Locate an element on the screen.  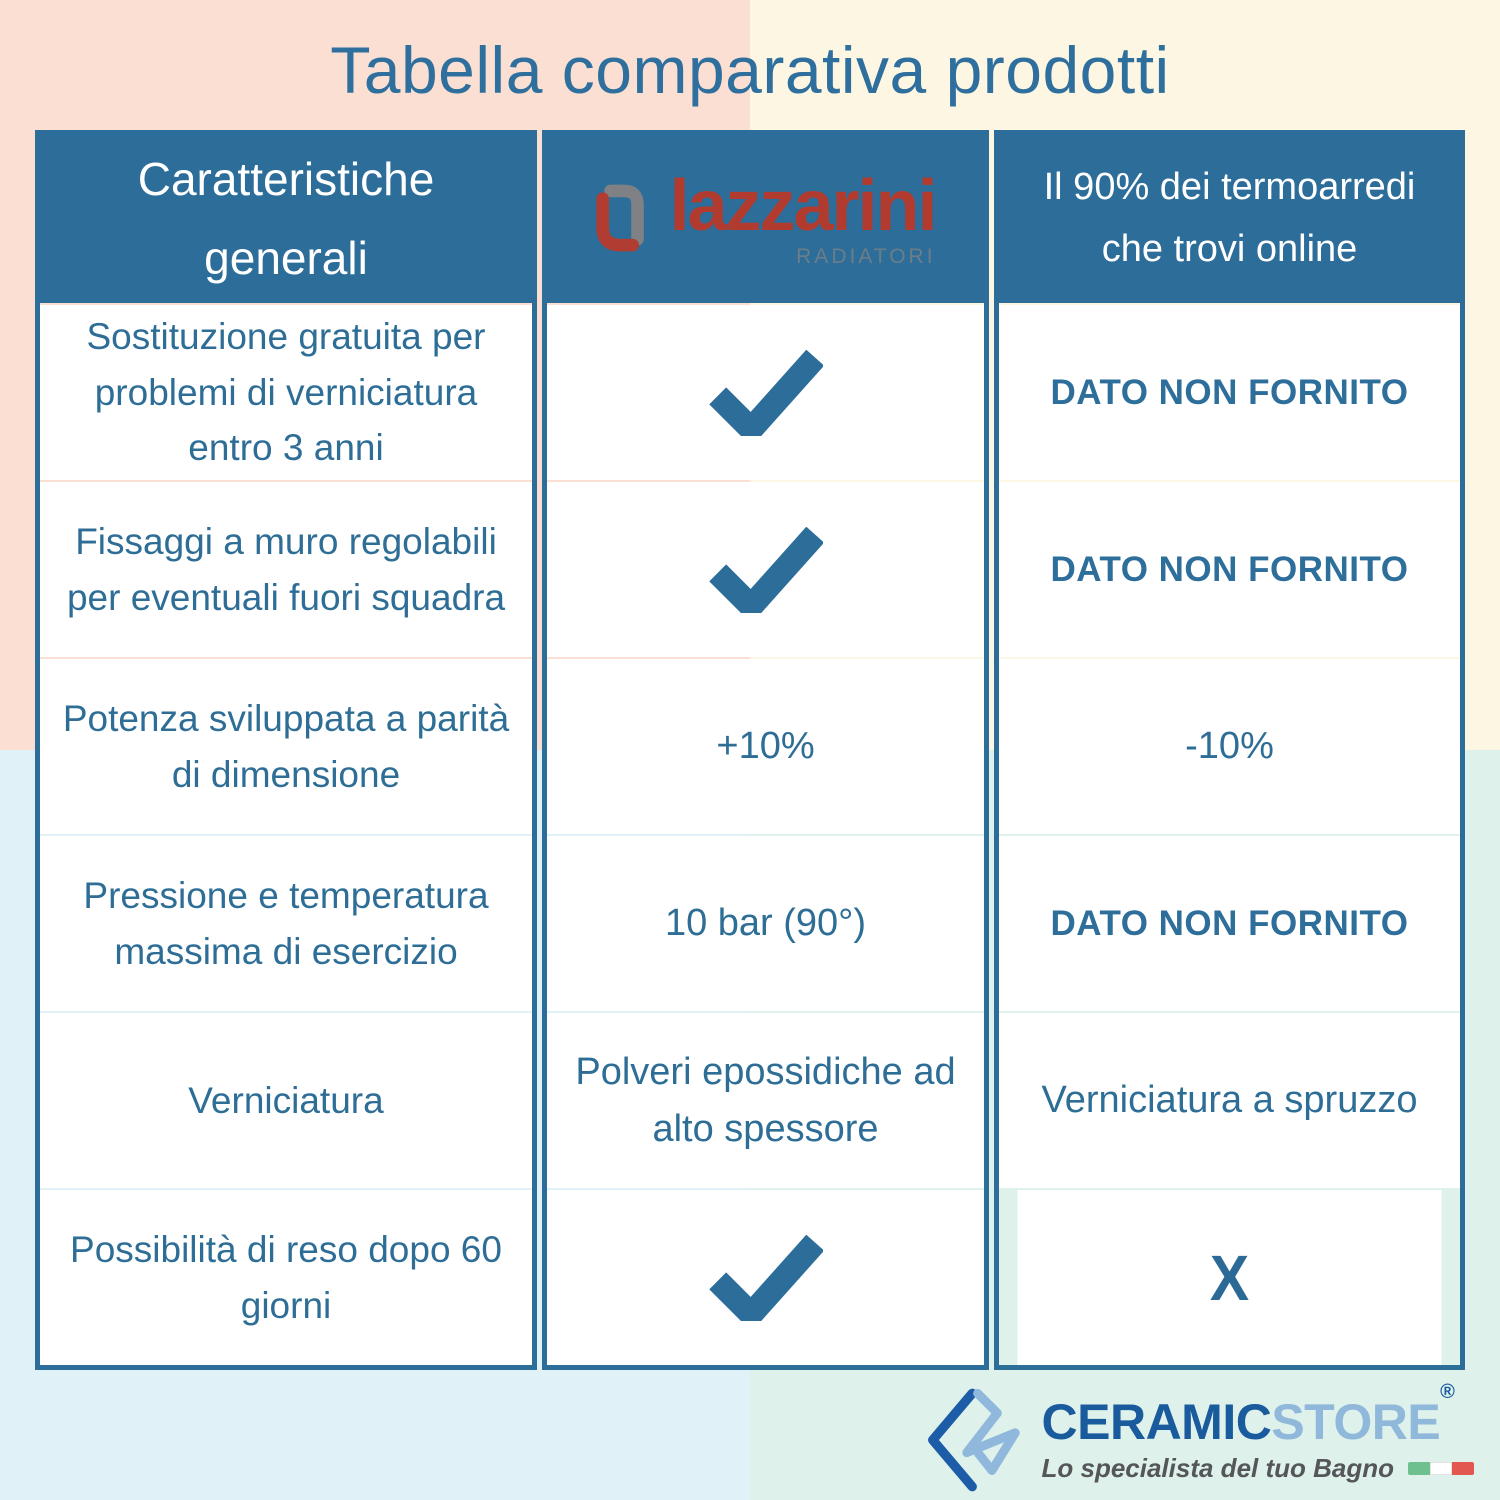
lazzarini-value-cell-row3: +10% is located at coordinates (765, 746).